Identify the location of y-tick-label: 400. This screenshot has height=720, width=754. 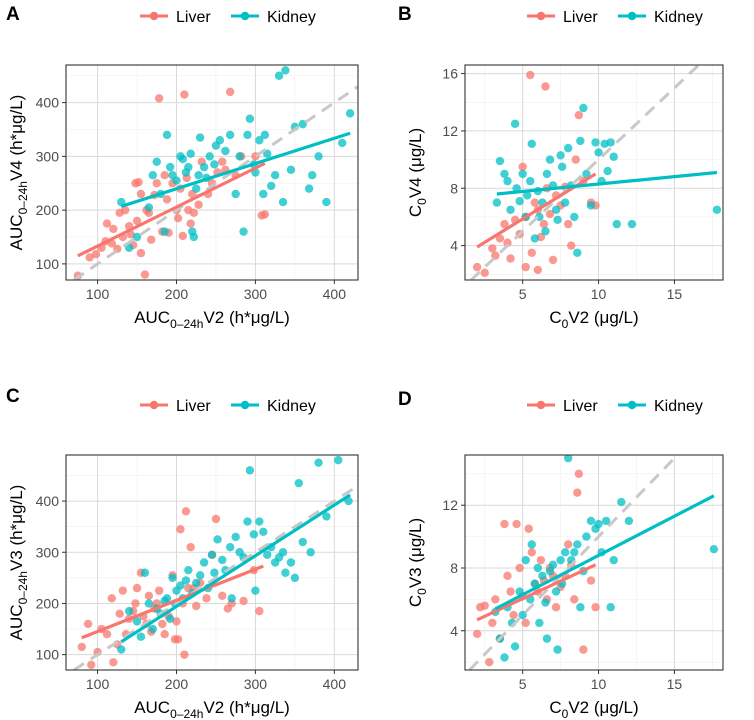
(48, 103).